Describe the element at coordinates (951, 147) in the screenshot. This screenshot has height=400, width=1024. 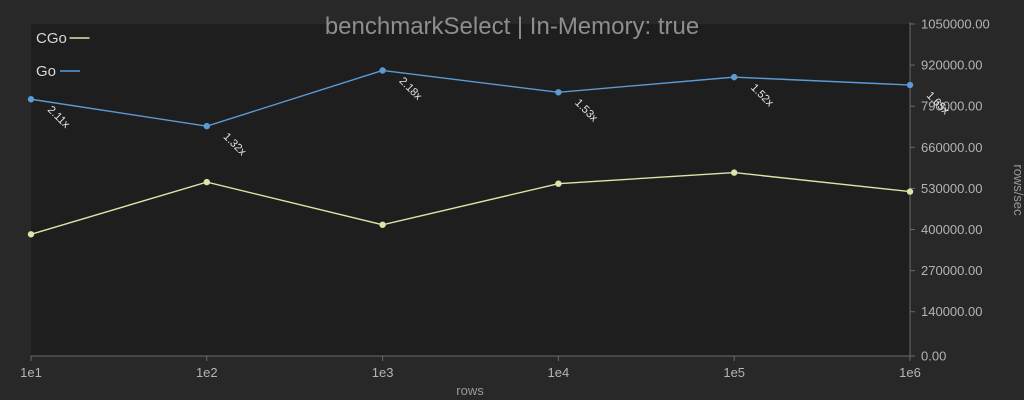
I see `y-tick-label: 660000.00` at that location.